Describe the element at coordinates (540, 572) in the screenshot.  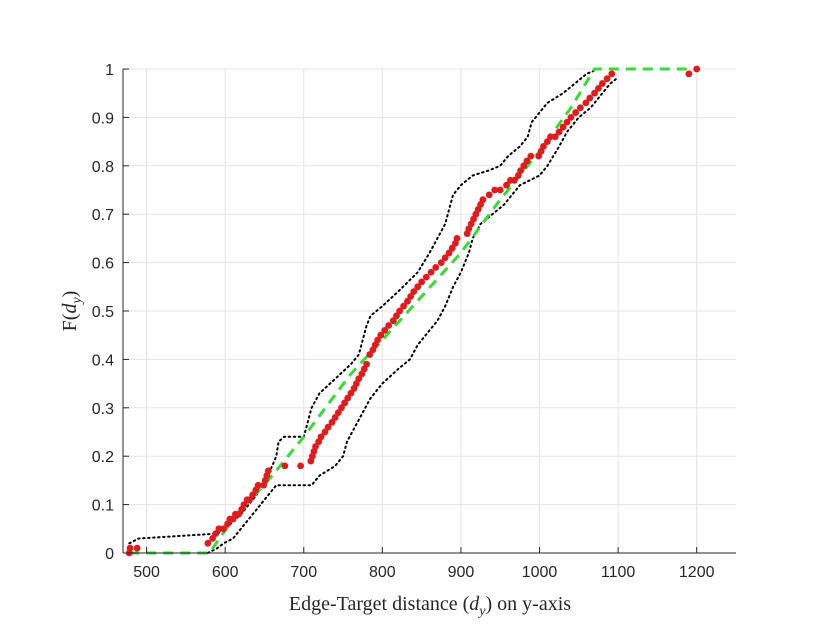
I see `x-tick-label: 1000` at that location.